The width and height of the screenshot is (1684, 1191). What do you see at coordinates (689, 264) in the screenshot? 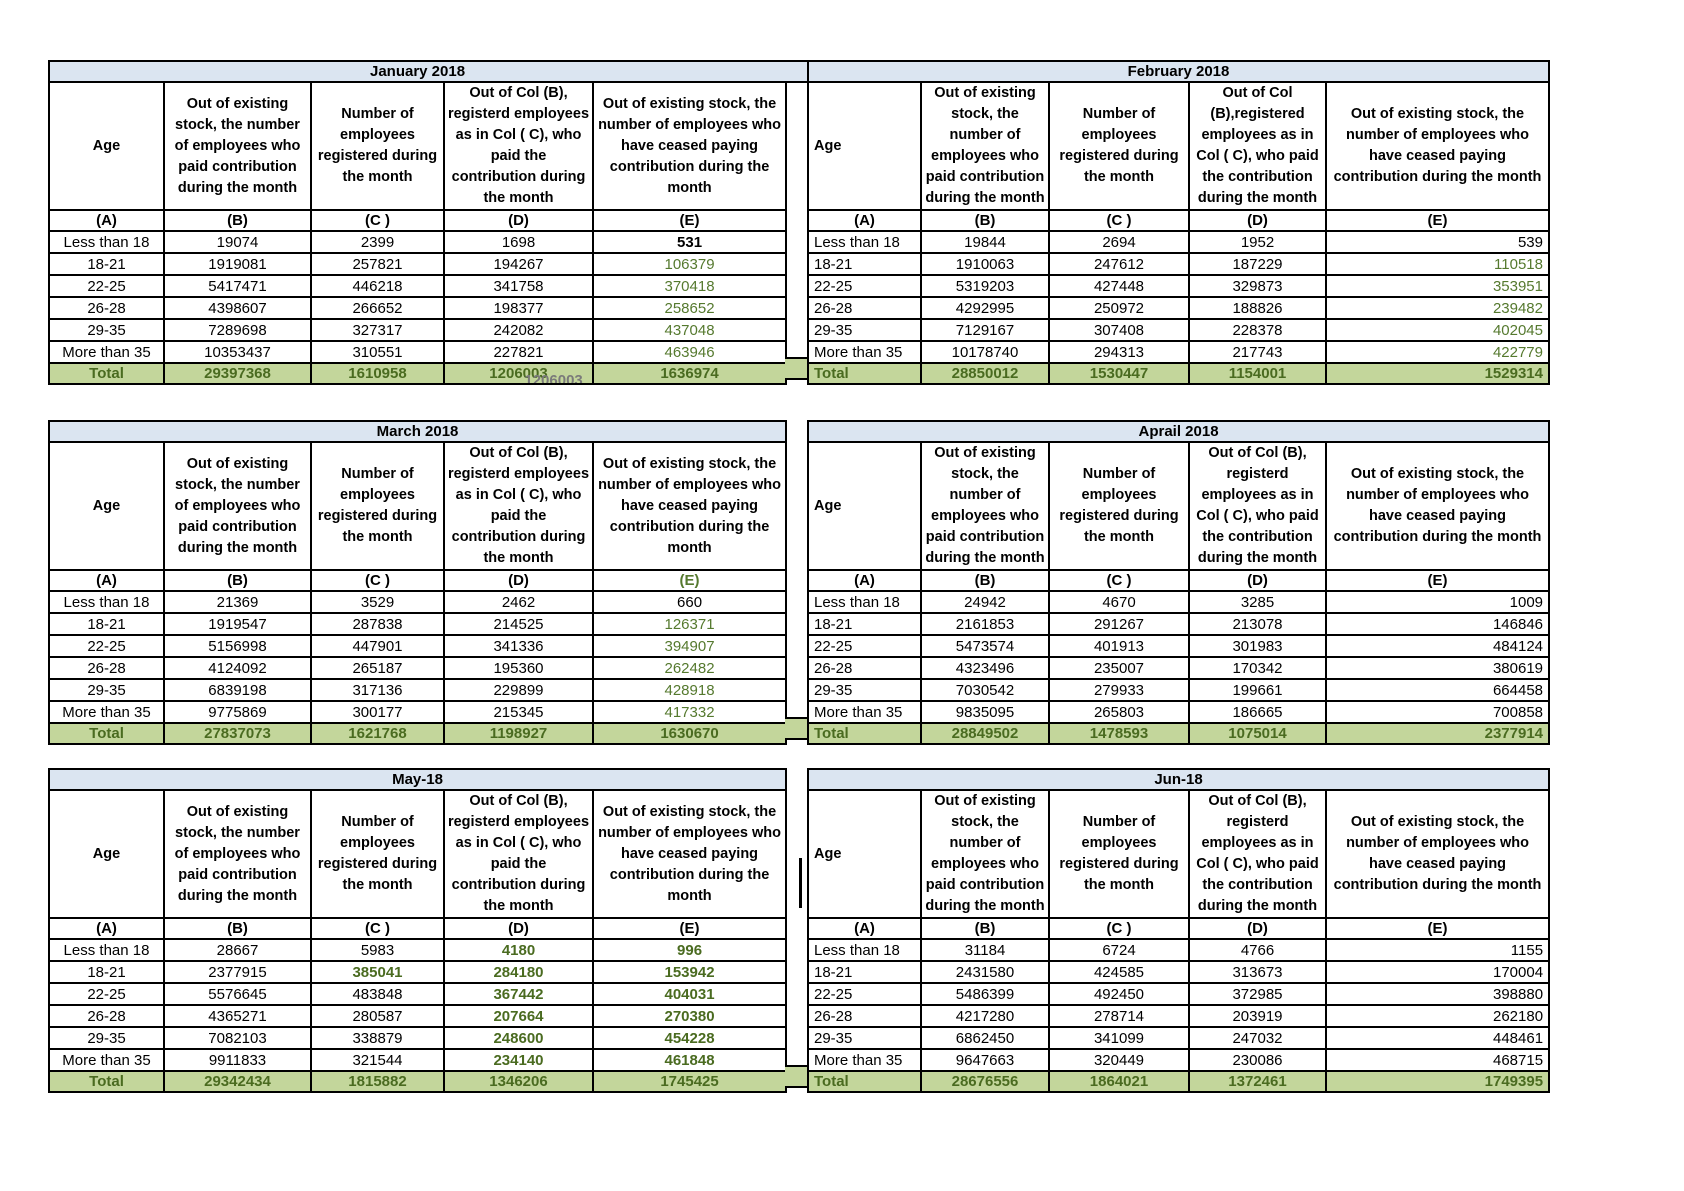
I see `value-cell: 106379` at bounding box center [689, 264].